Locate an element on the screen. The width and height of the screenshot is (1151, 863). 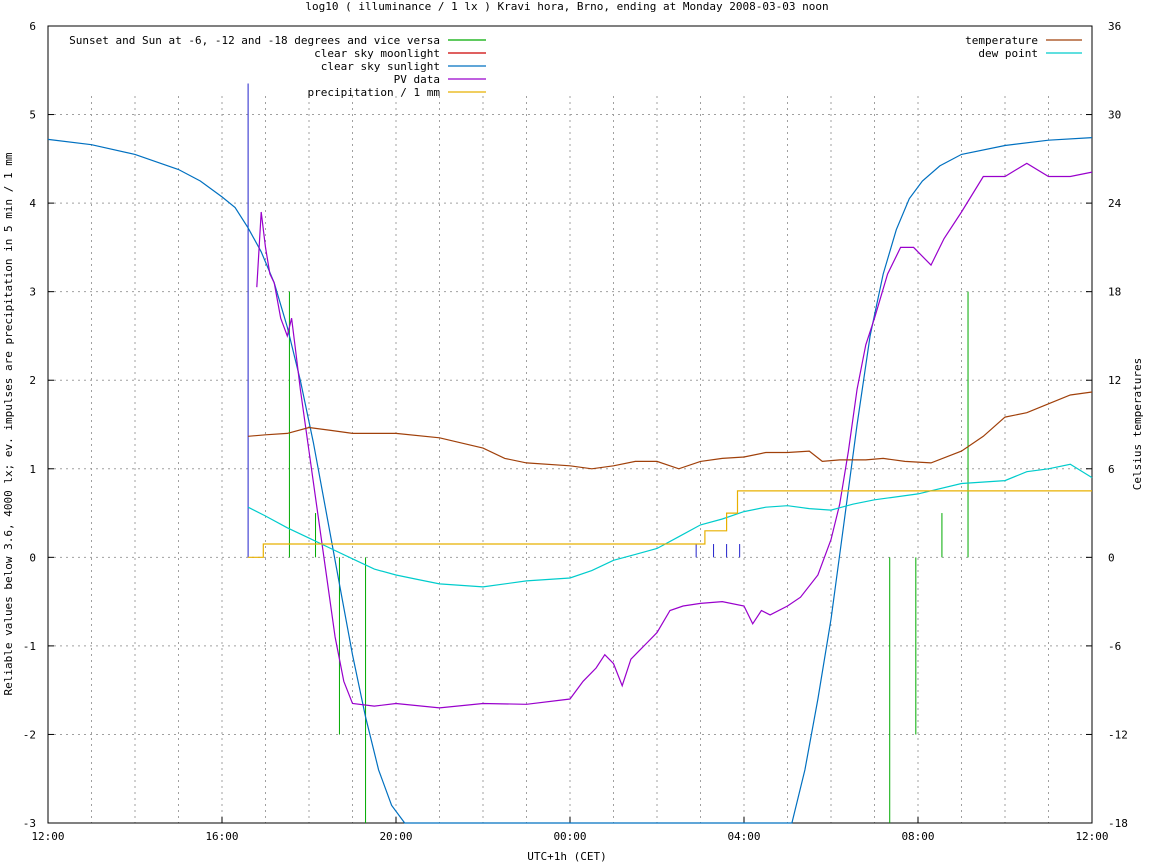
y2-tick-label: -18 is located at coordinates (1118, 823).